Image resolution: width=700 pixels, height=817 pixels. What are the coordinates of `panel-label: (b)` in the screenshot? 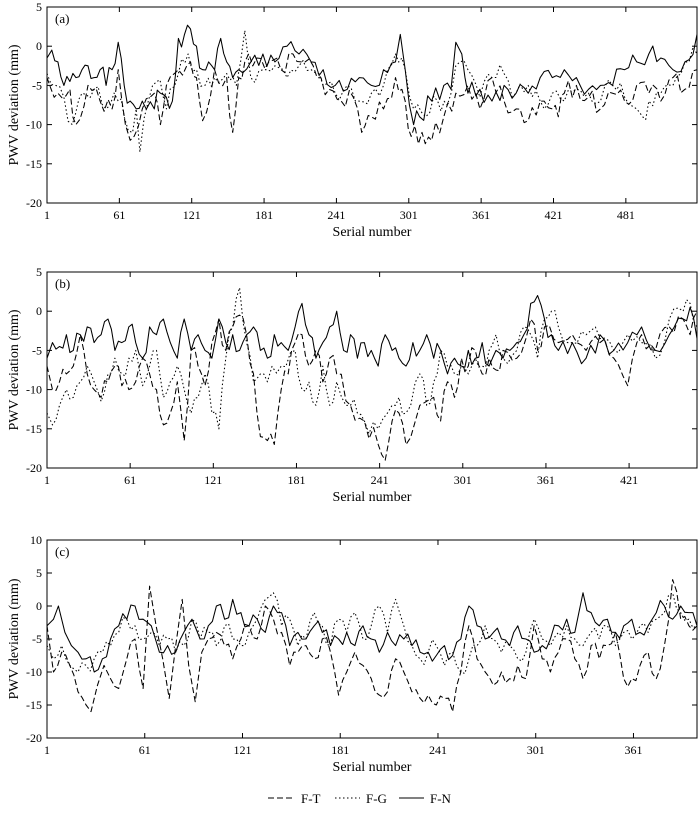 It's located at (62, 283).